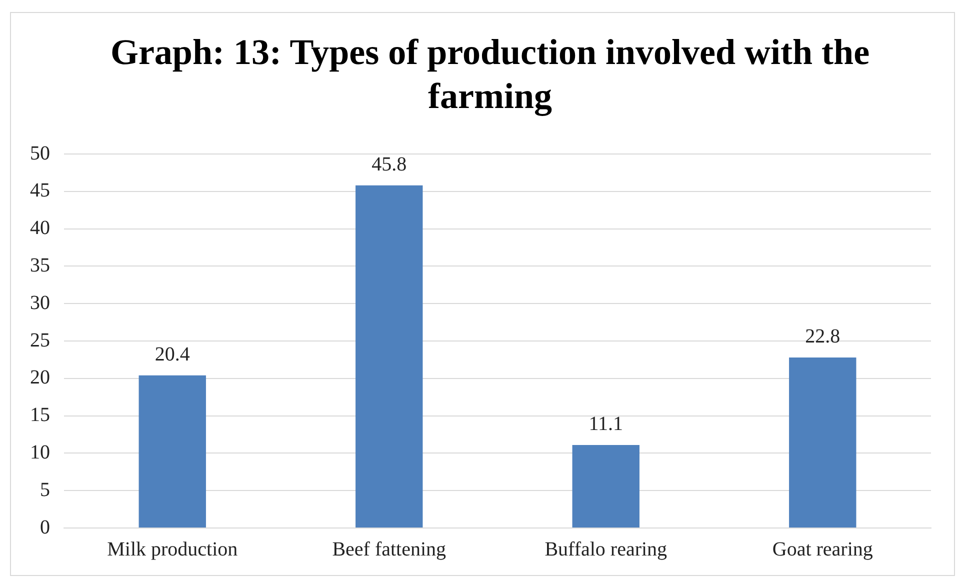  What do you see at coordinates (172, 549) in the screenshot?
I see `x-tick-label: Milk production` at bounding box center [172, 549].